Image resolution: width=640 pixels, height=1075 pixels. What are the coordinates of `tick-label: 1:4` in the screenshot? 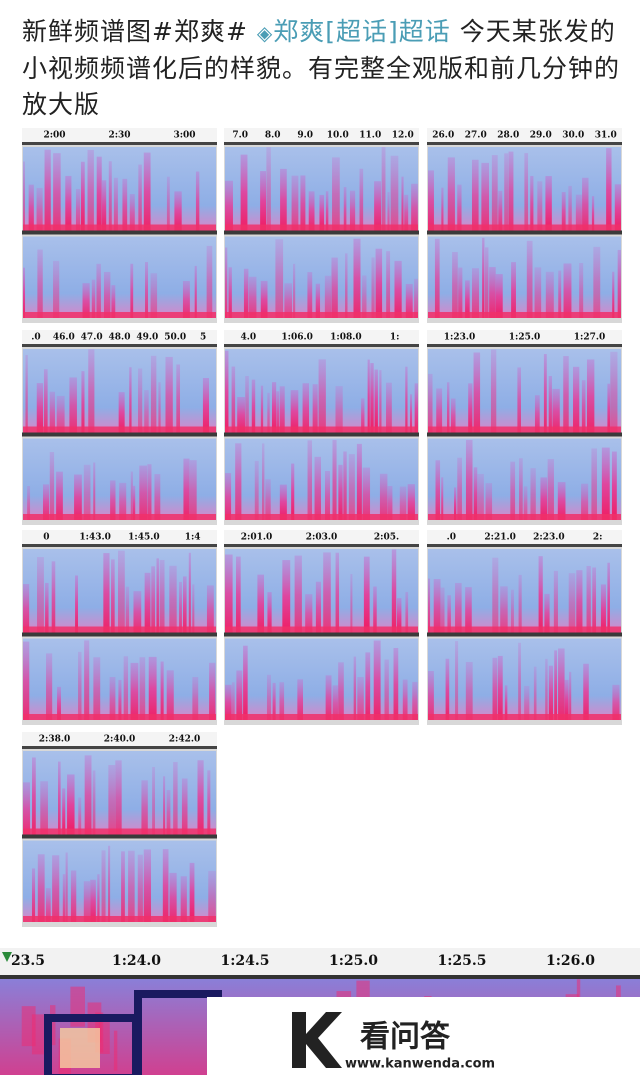 It's located at (193, 538).